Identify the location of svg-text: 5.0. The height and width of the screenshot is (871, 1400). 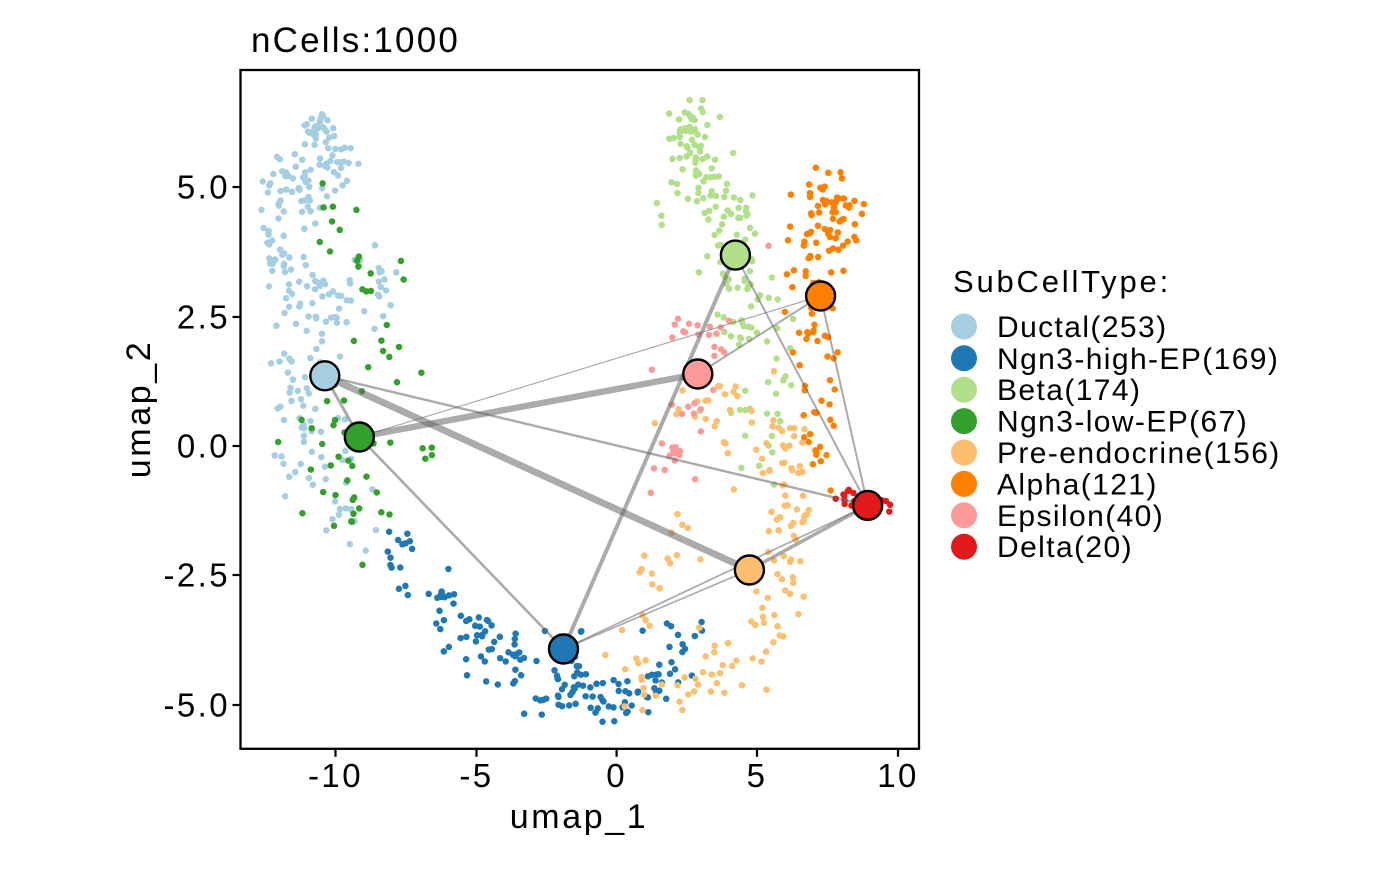
(203, 187).